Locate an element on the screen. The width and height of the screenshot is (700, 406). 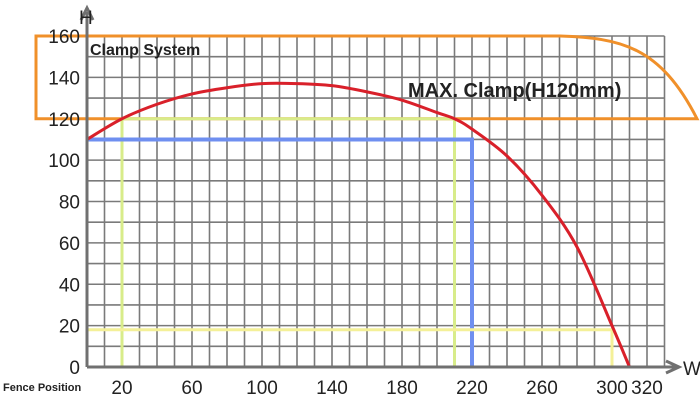
y-axis-label: H is located at coordinates (86, 18).